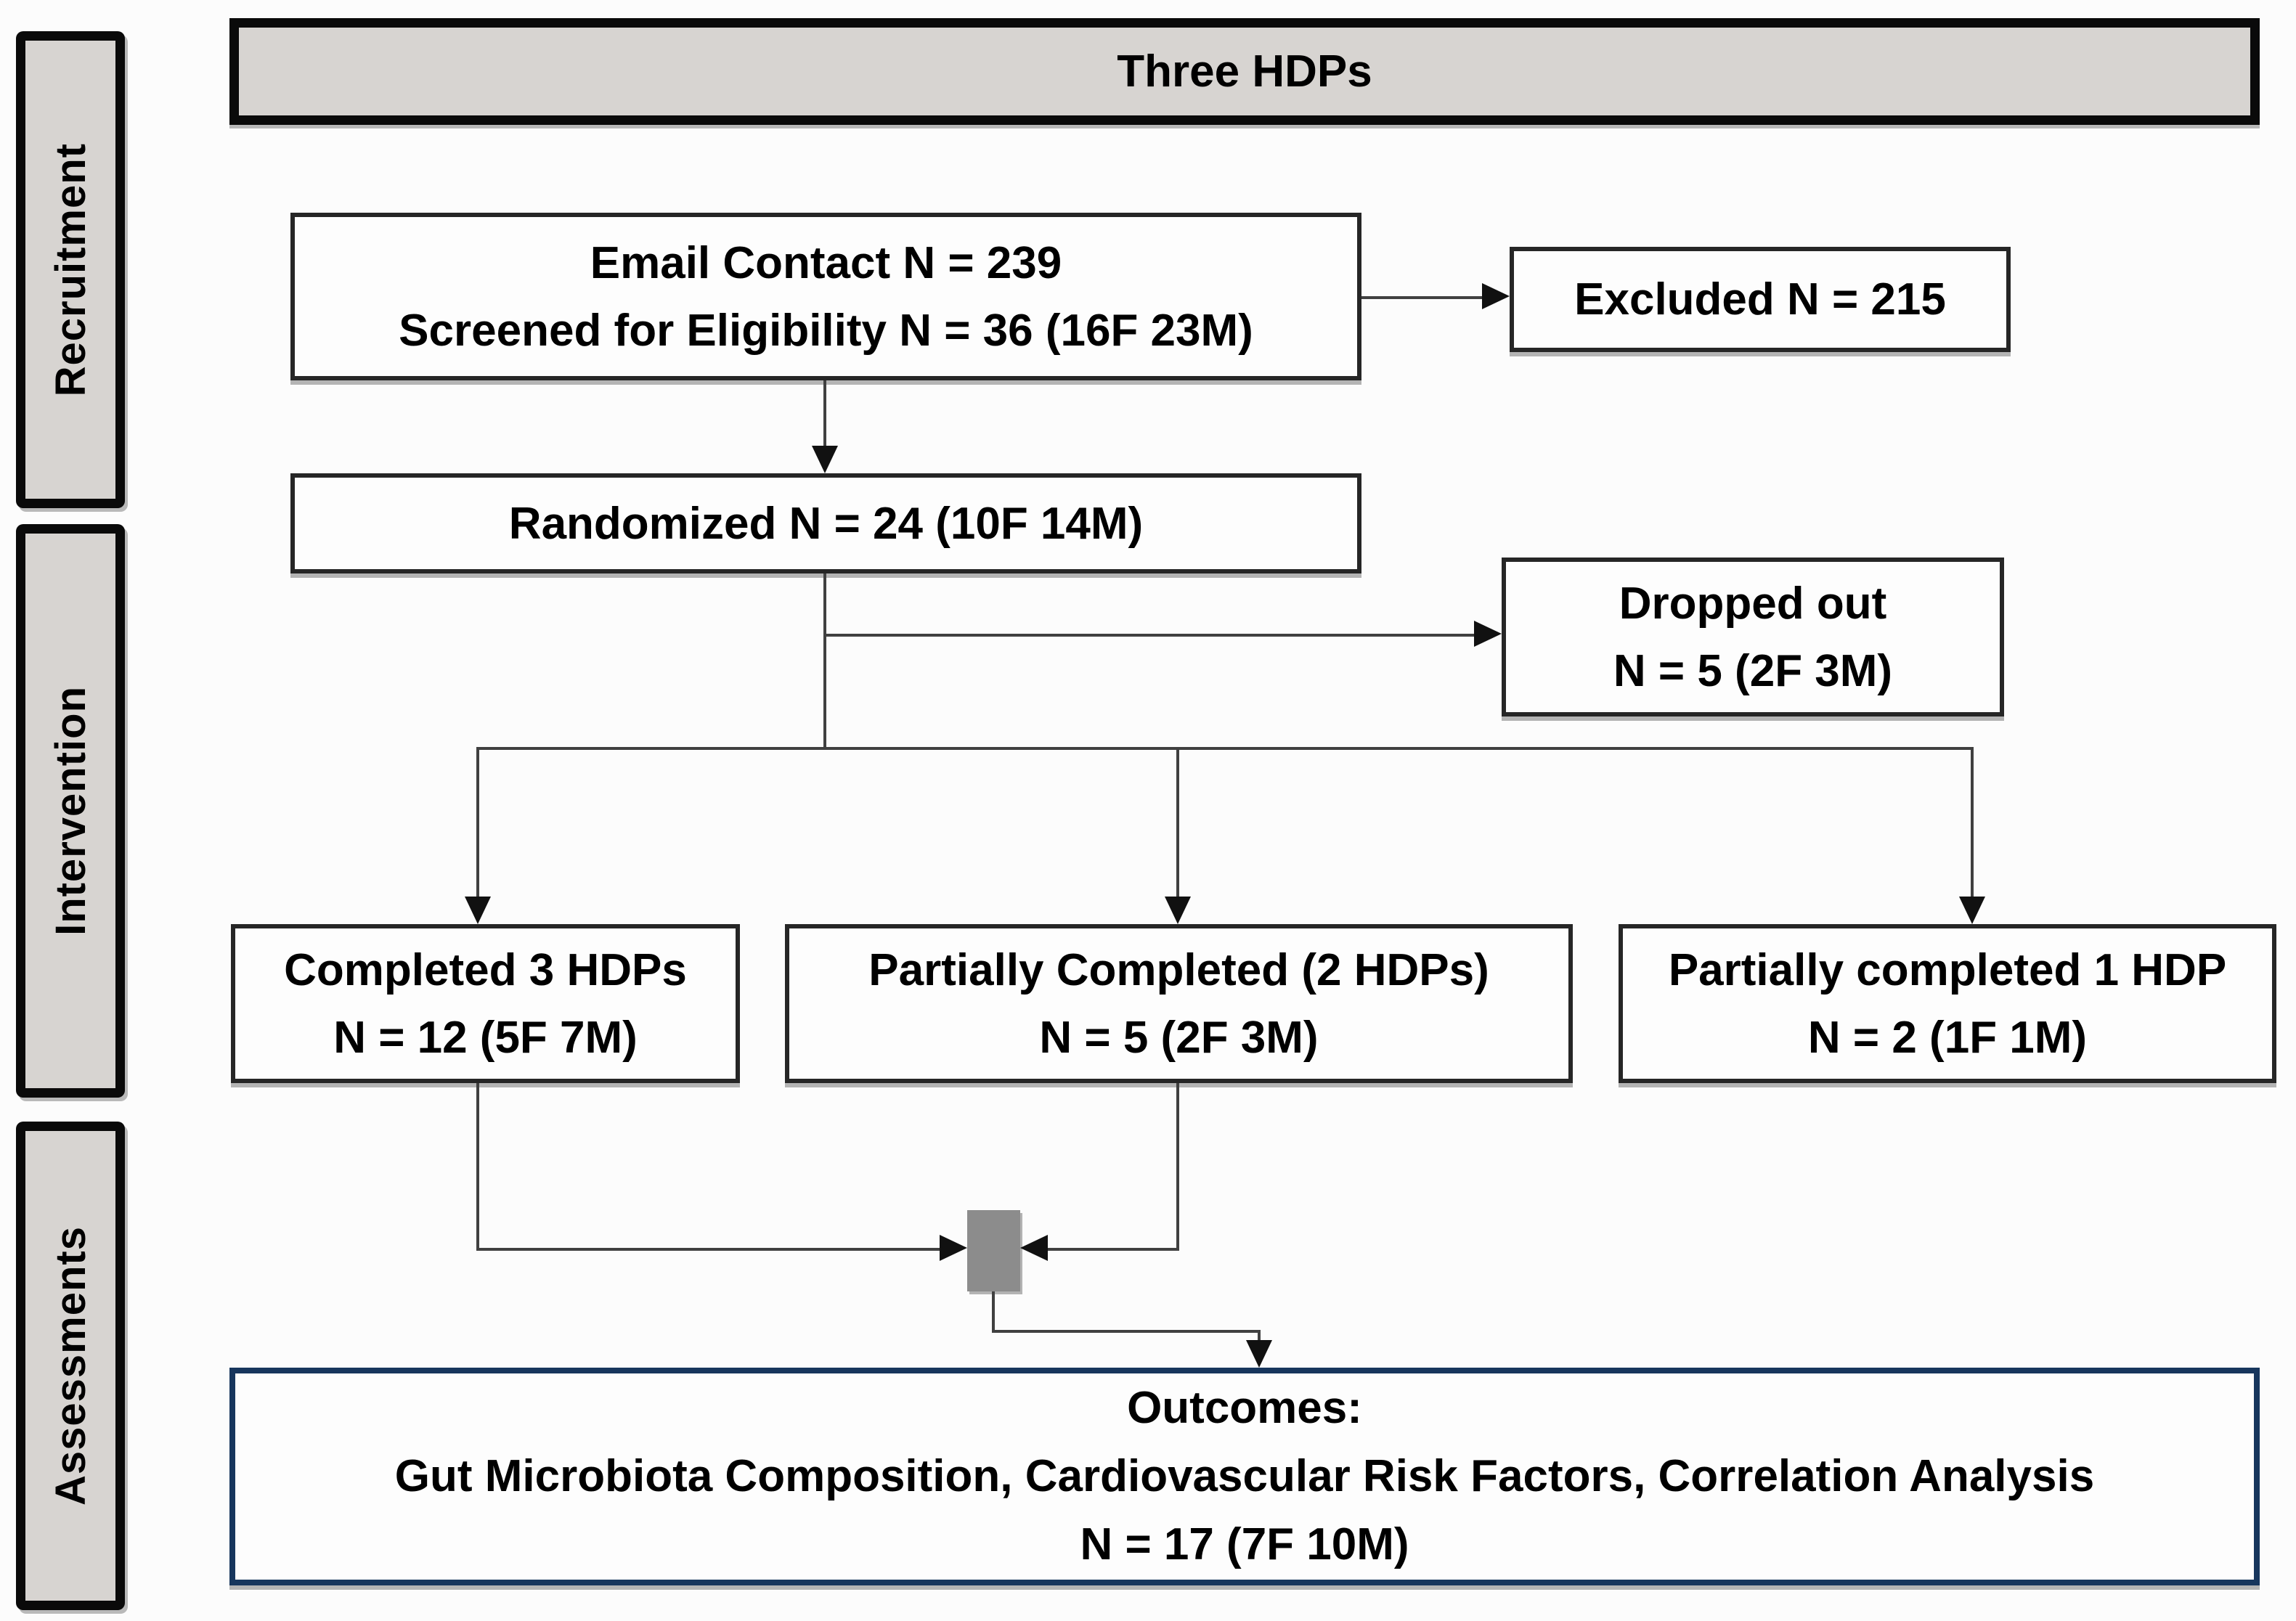 This screenshot has width=2296, height=1621. Describe the element at coordinates (1244, 1407) in the screenshot. I see `node-outcomes-line1: Outcomes:` at that location.